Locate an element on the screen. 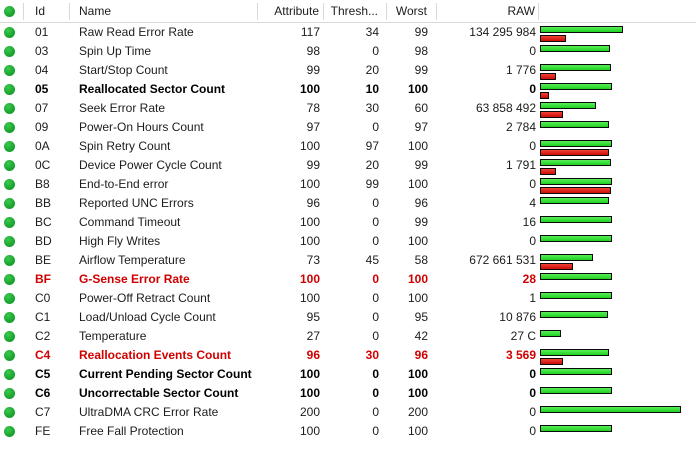 This screenshot has width=696, height=451. attribute-name: G-Sense Error Rate is located at coordinates (134, 279).